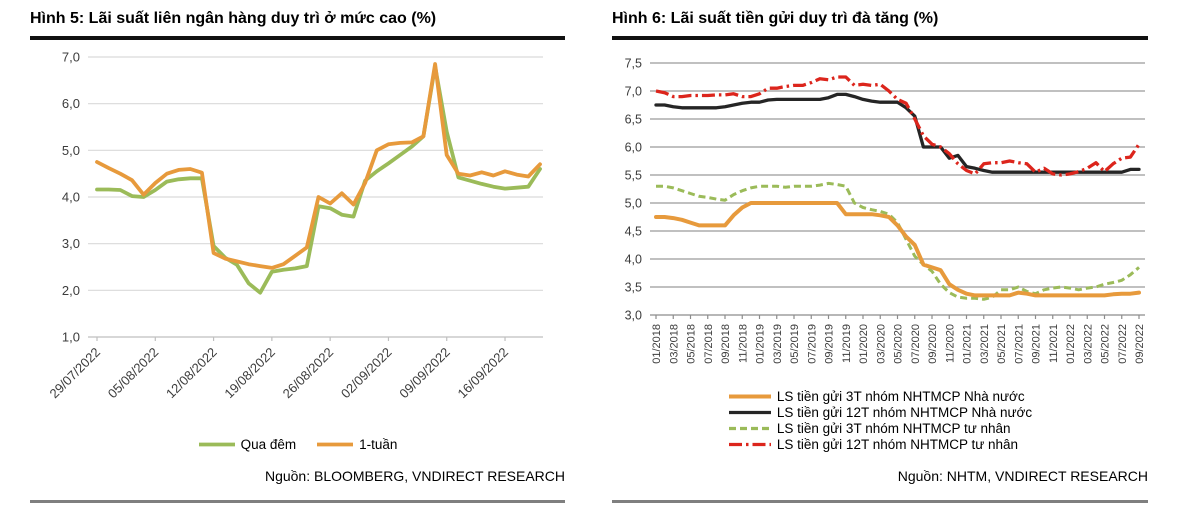  I want to click on x-tick-label: 07/2018, so click(709, 344).